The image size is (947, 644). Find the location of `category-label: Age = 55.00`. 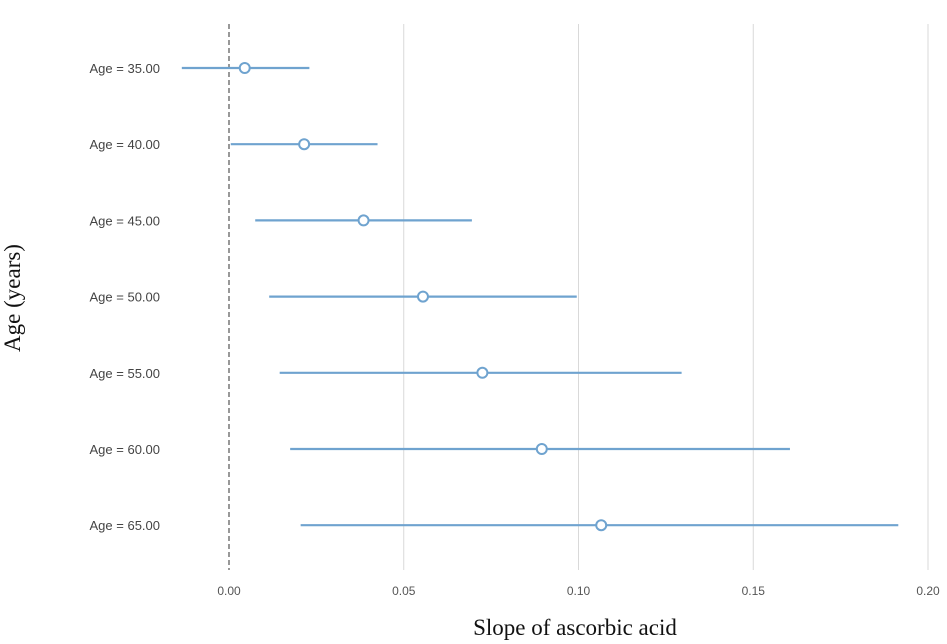

category-label: Age = 55.00 is located at coordinates (125, 373).